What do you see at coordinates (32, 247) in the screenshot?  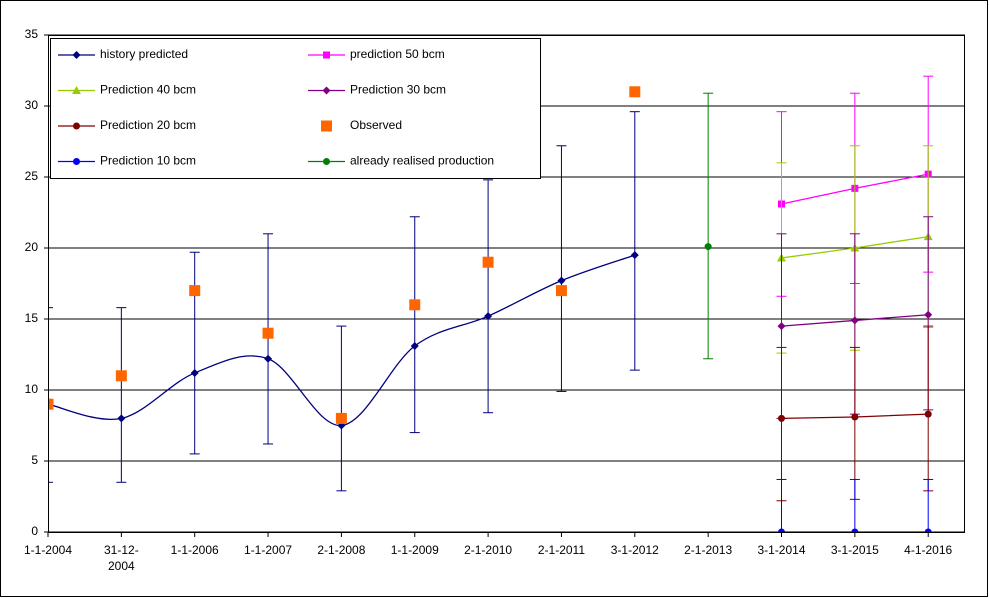 I see `y-tick-label: 20` at bounding box center [32, 247].